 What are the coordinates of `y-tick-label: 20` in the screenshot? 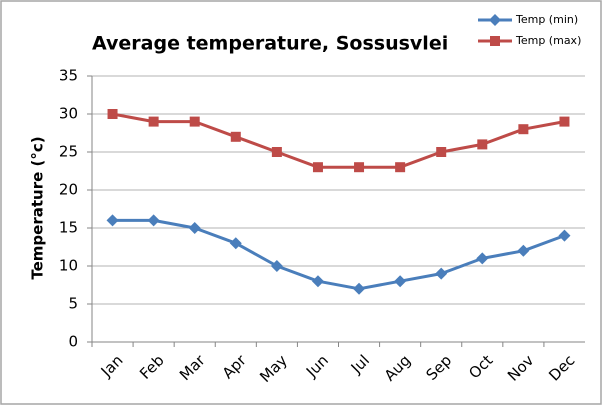 It's located at (68, 190).